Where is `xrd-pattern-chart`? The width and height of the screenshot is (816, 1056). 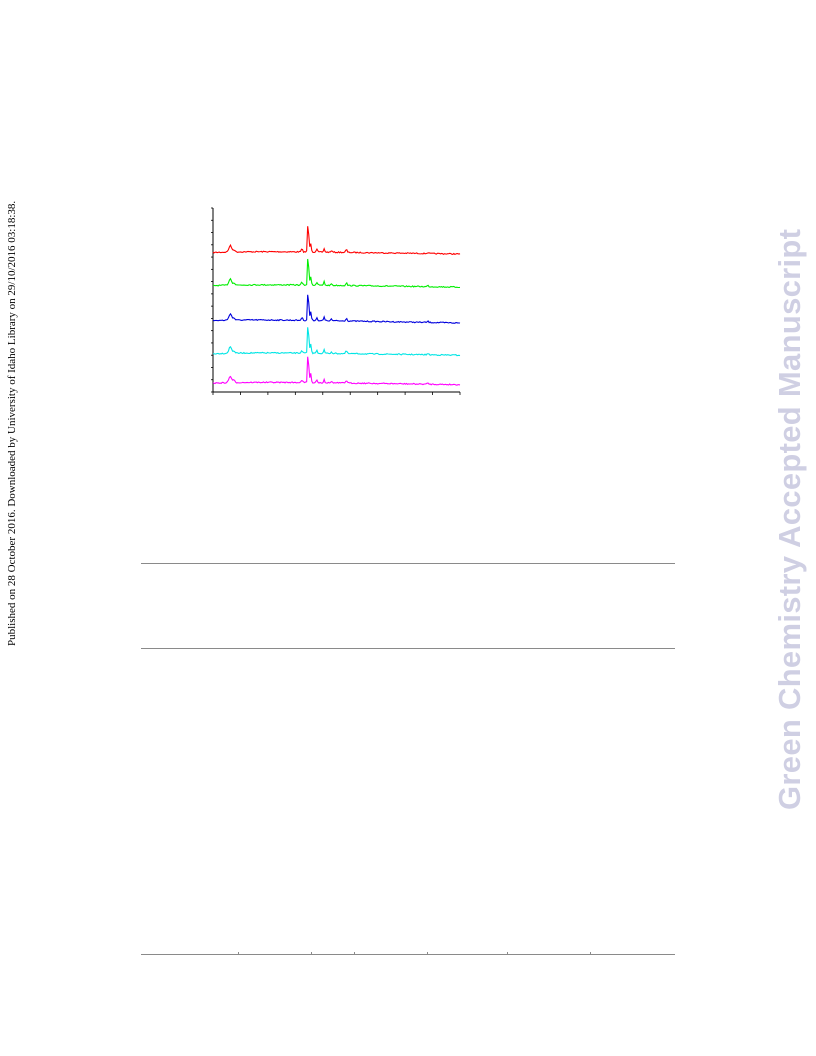 xrd-pattern-chart is located at coordinates (336, 301).